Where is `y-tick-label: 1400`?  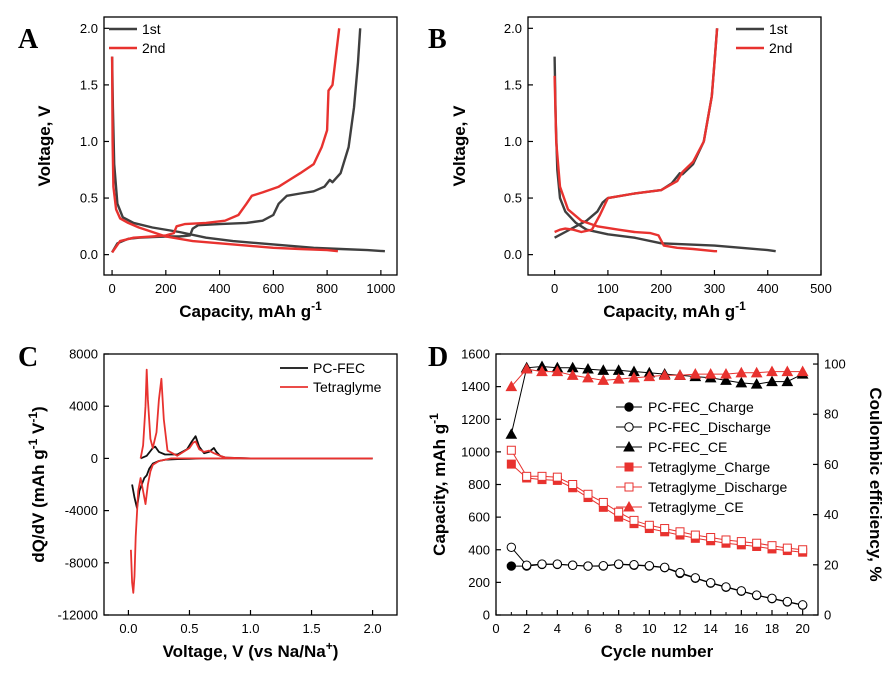 y-tick-label: 1400 is located at coordinates (475, 386).